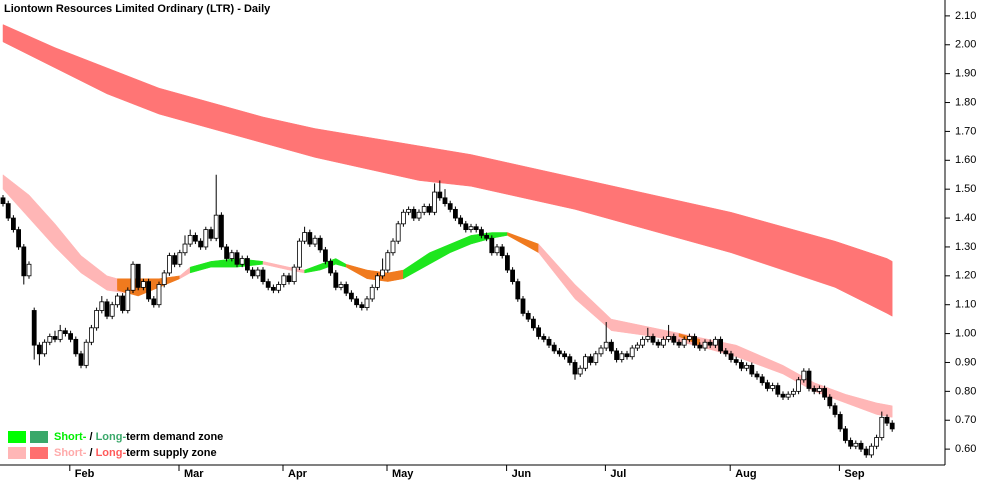 Image resolution: width=1000 pixels, height=480 pixels. What do you see at coordinates (715, 330) in the screenshot?
I see `zone-band` at bounding box center [715, 330].